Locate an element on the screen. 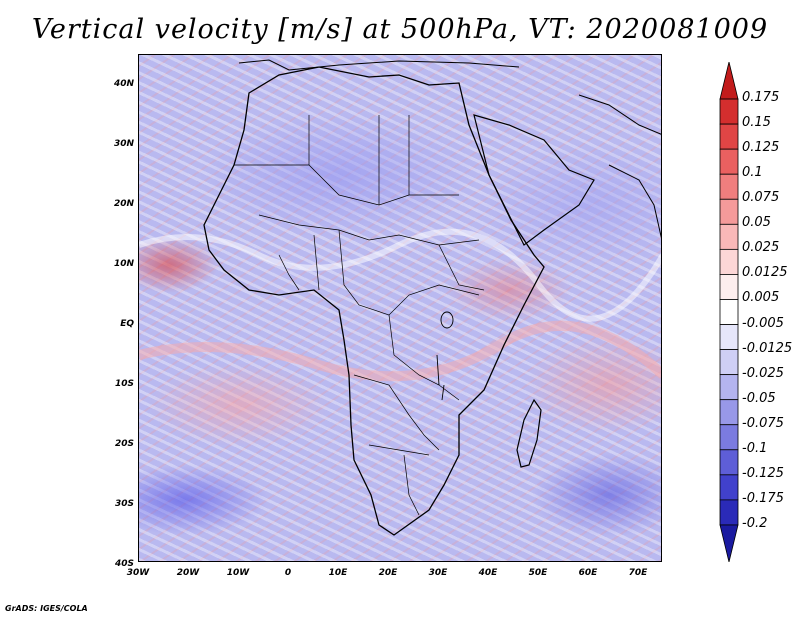 This screenshot has width=800, height=618. colorbar-label: -0.005 is located at coordinates (763, 323).